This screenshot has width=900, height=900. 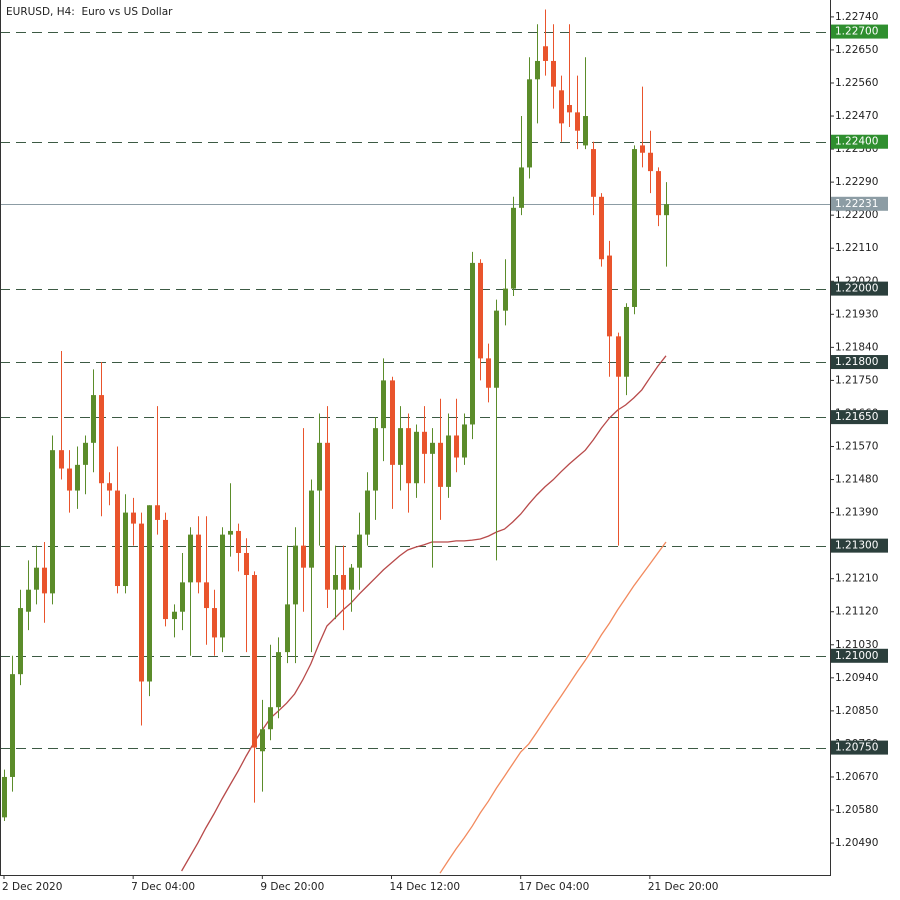 What do you see at coordinates (856, 748) in the screenshot?
I see `level-label: 1.20750` at bounding box center [856, 748].